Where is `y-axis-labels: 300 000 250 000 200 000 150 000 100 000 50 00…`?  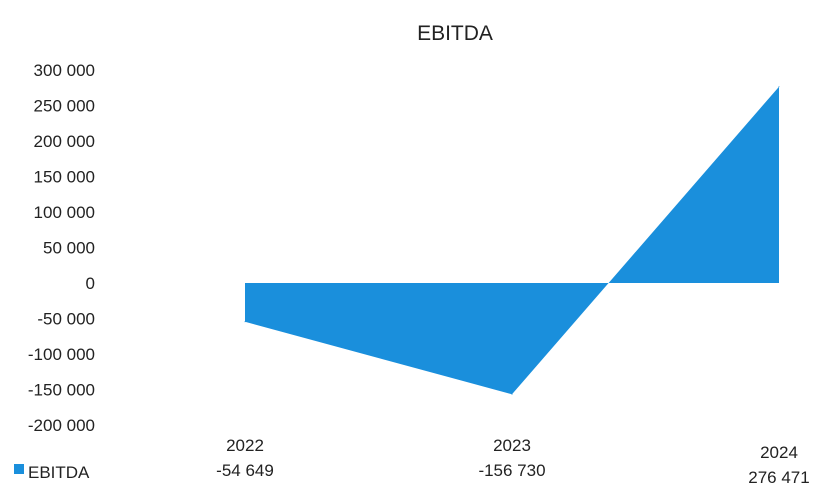 y-axis-labels: 300 000 250 000 200 000 150 000 100 000 50 00… is located at coordinates (61, 248).